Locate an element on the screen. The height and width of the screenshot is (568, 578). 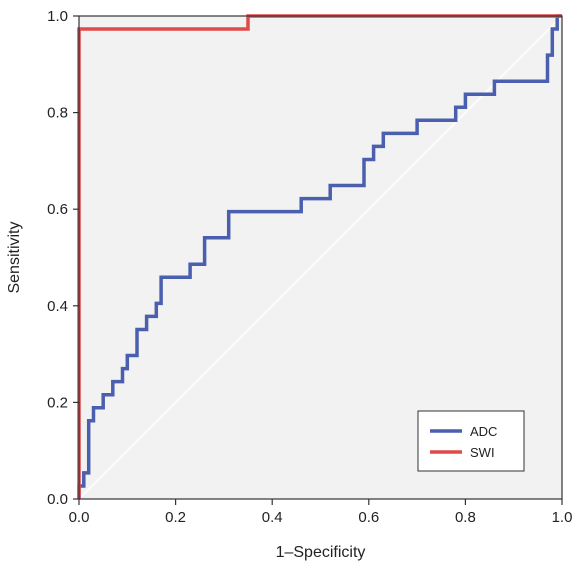
y-tick-label: 0.2 is located at coordinates (57, 402).